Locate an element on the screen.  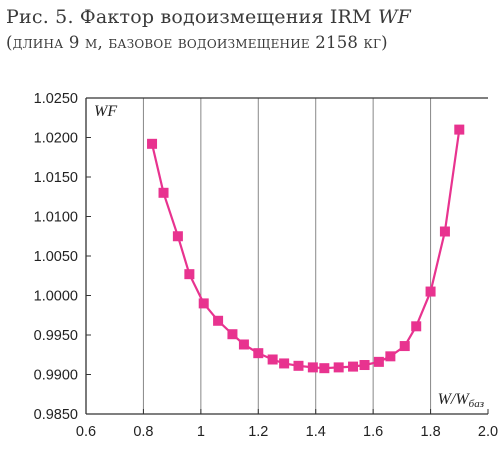
caption-line-1: Рис. 5. Фактор водоизмещения IRM WF is located at coordinates (252, 17).